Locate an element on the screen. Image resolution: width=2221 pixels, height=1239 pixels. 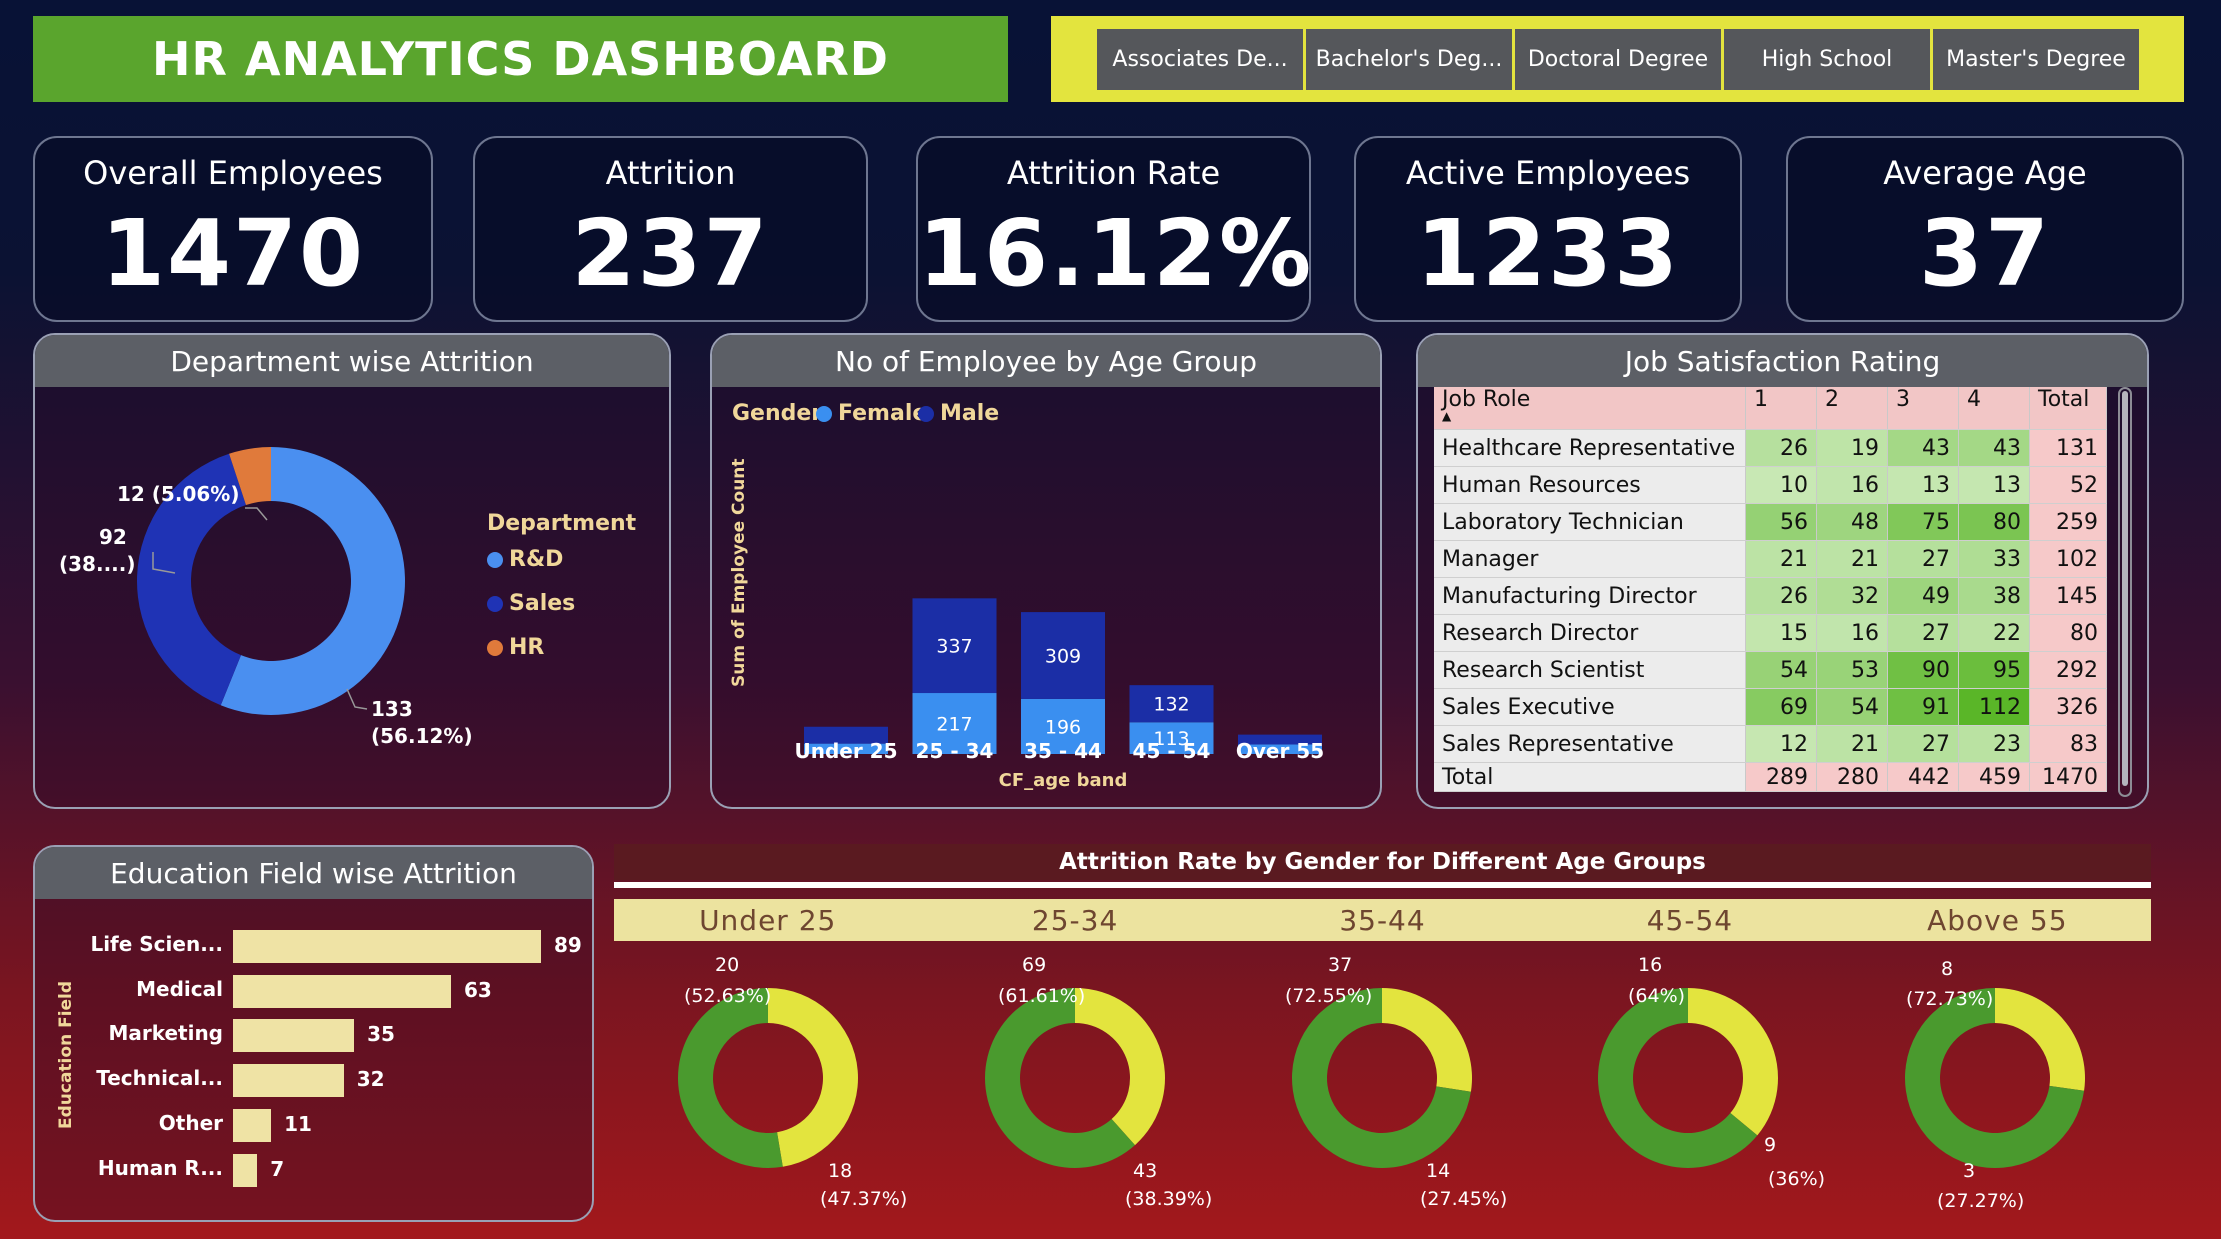
table-row: Research Director 15 16 27 22 80 is located at coordinates (1770, 633).